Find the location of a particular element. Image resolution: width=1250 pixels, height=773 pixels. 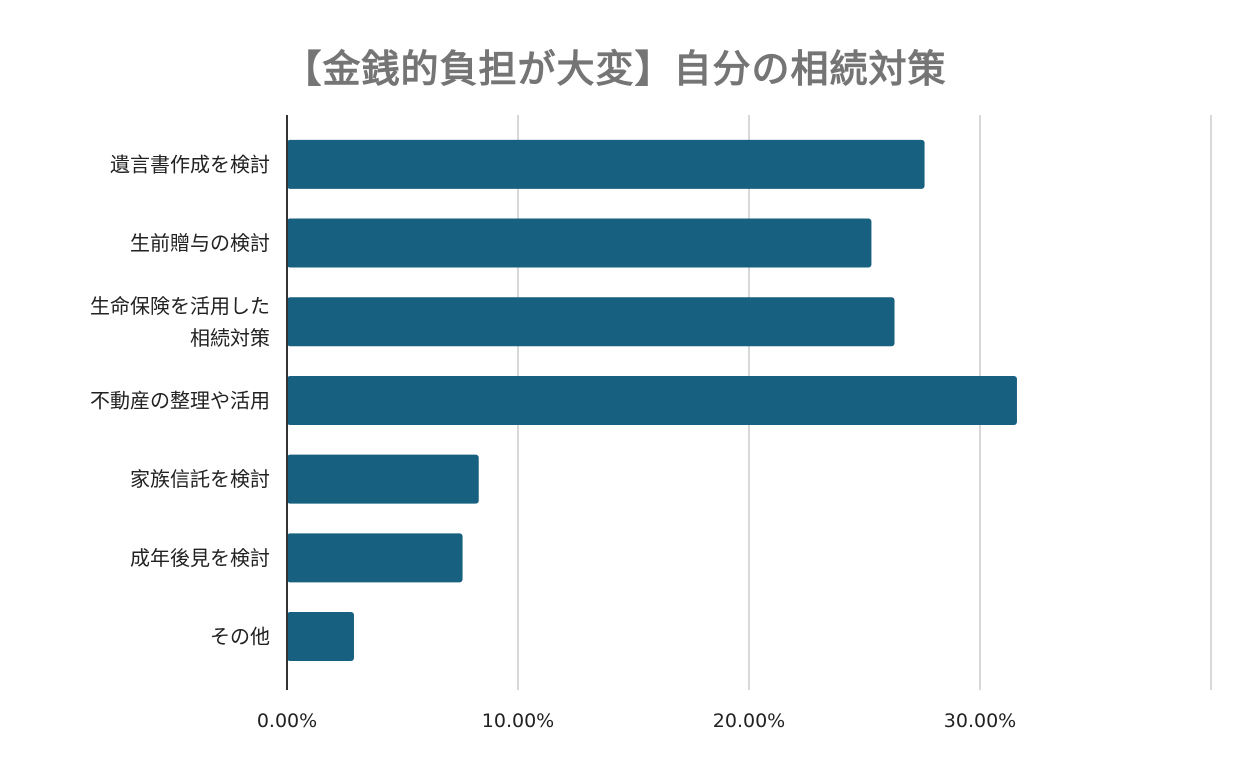

category-label: 不動産の整理や活用 is located at coordinates (180, 400).